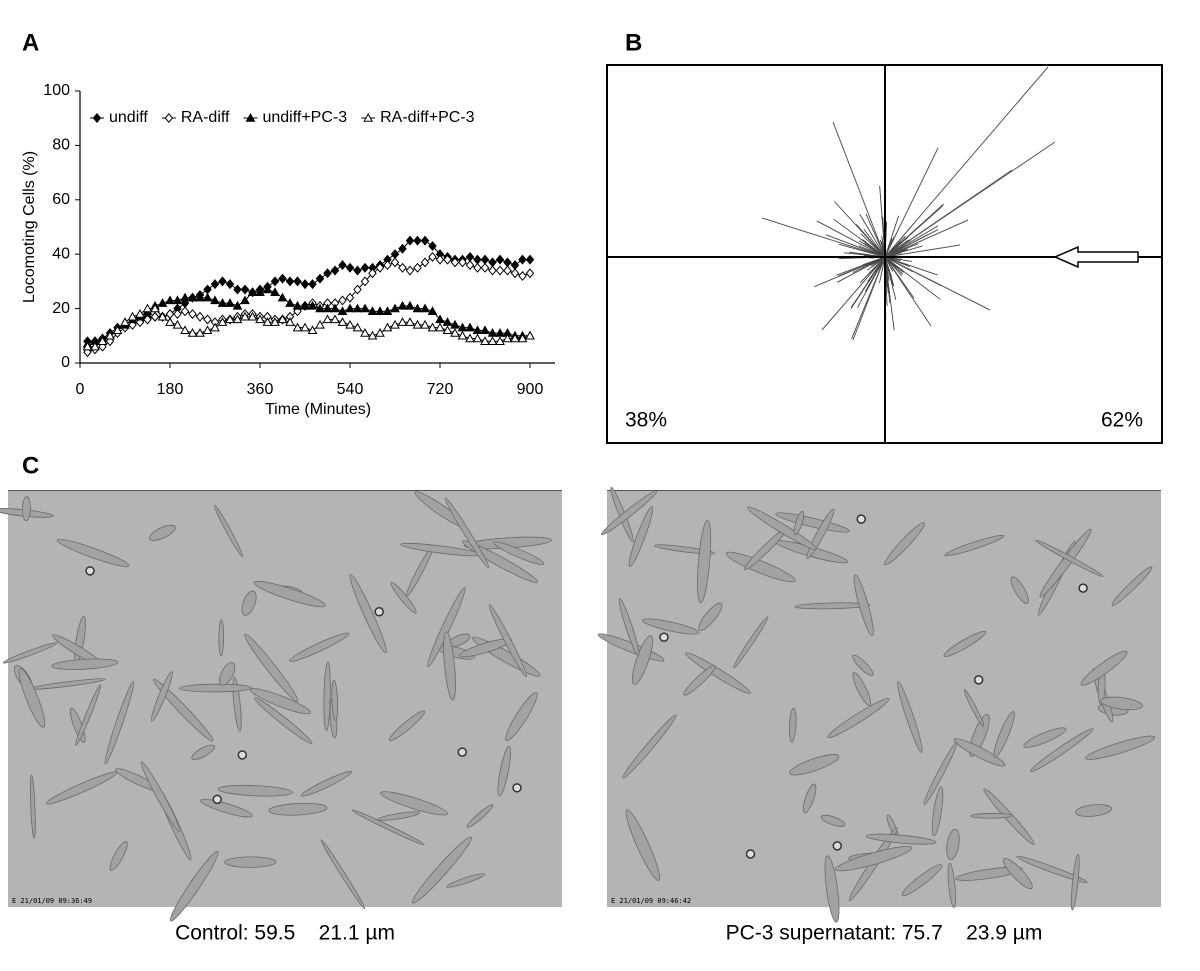  I want to click on y-tick-label: 20, so click(61, 308).